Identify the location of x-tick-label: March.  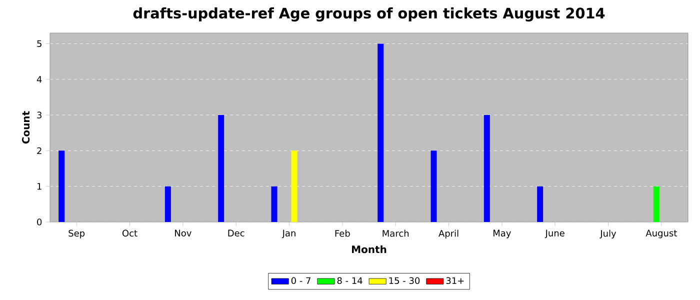
(395, 233).